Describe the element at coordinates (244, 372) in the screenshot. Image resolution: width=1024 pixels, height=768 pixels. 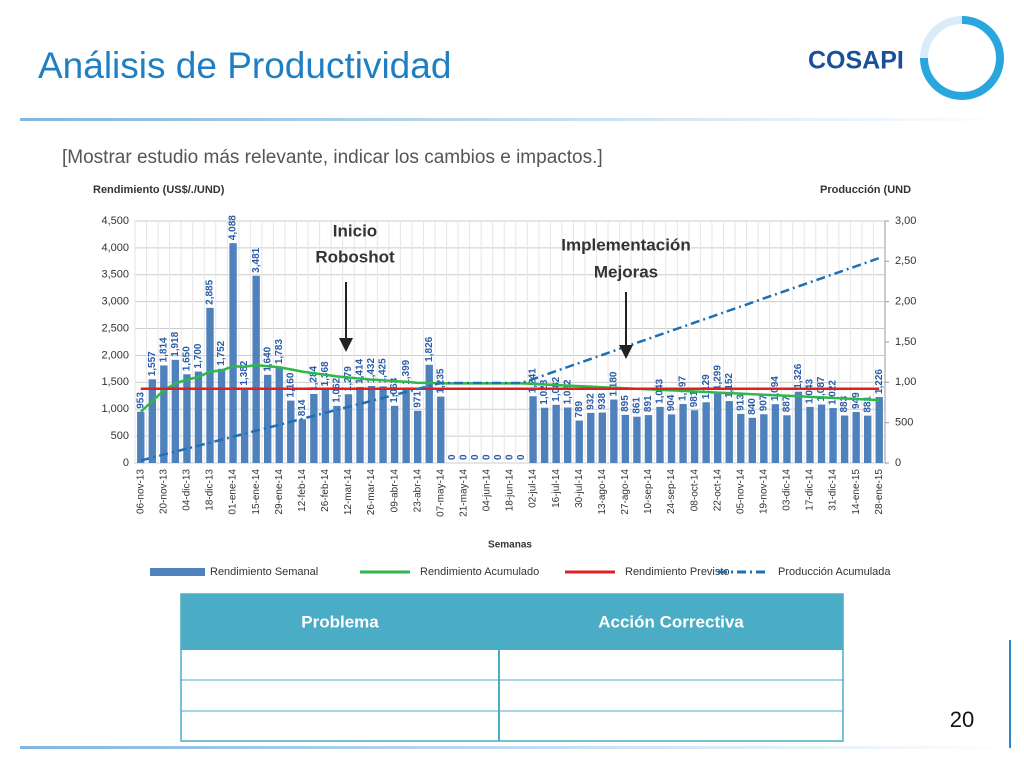
I see `value-label: 1,382` at that location.